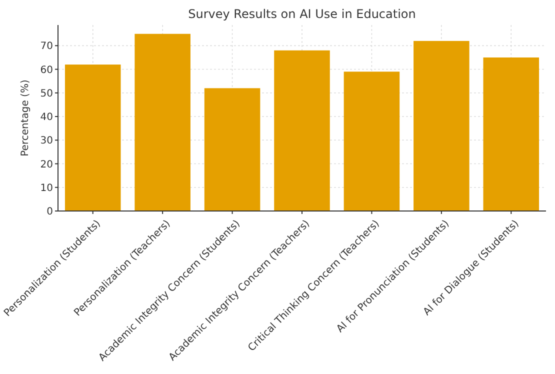  Describe the element at coordinates (46, 164) in the screenshot. I see `y-tick-label: 20` at that location.